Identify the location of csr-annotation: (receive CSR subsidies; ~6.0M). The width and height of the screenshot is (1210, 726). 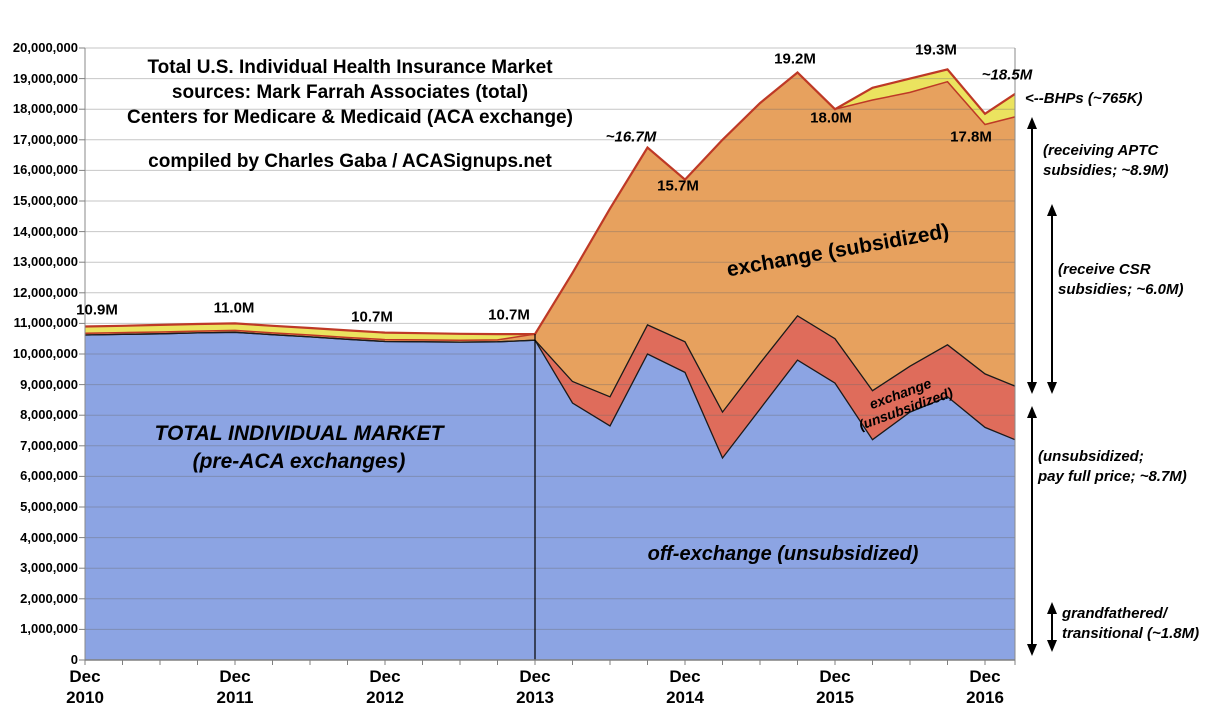
(1120, 280).